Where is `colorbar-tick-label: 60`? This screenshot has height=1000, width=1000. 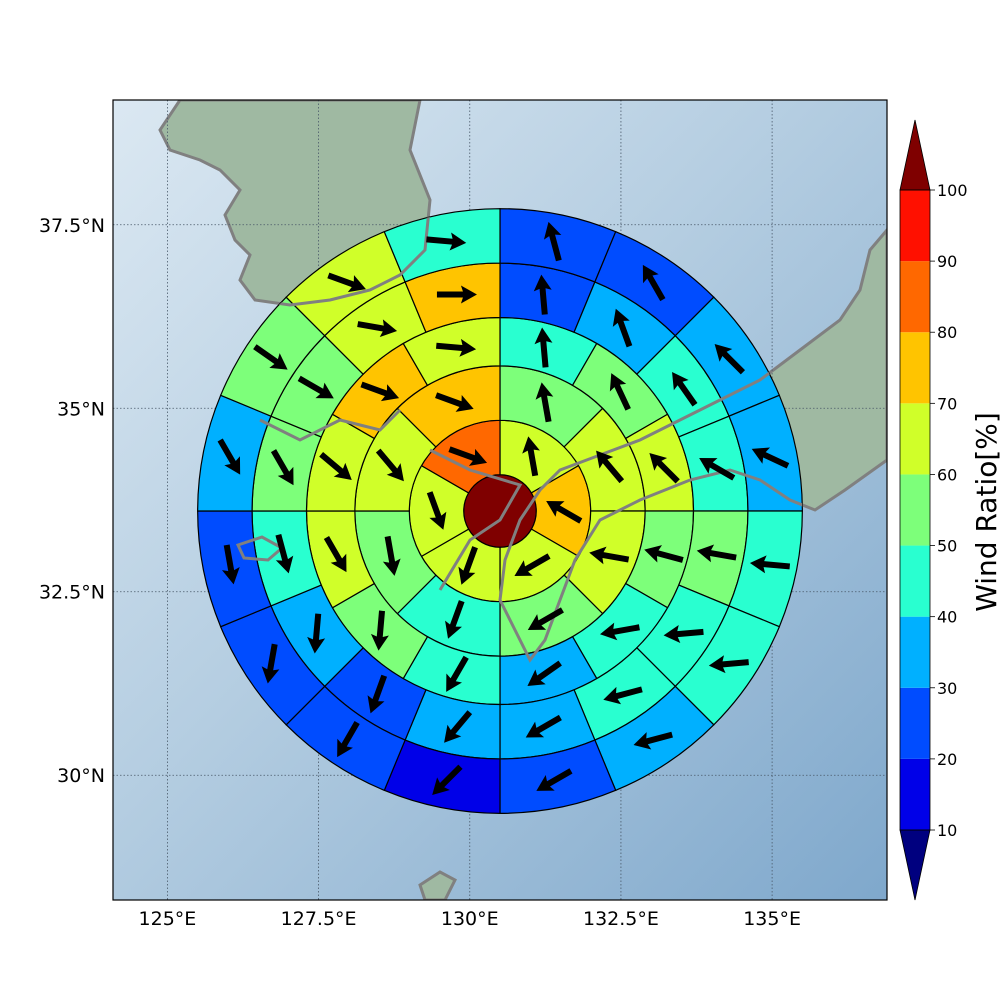
colorbar-tick-label: 60 is located at coordinates (947, 474).